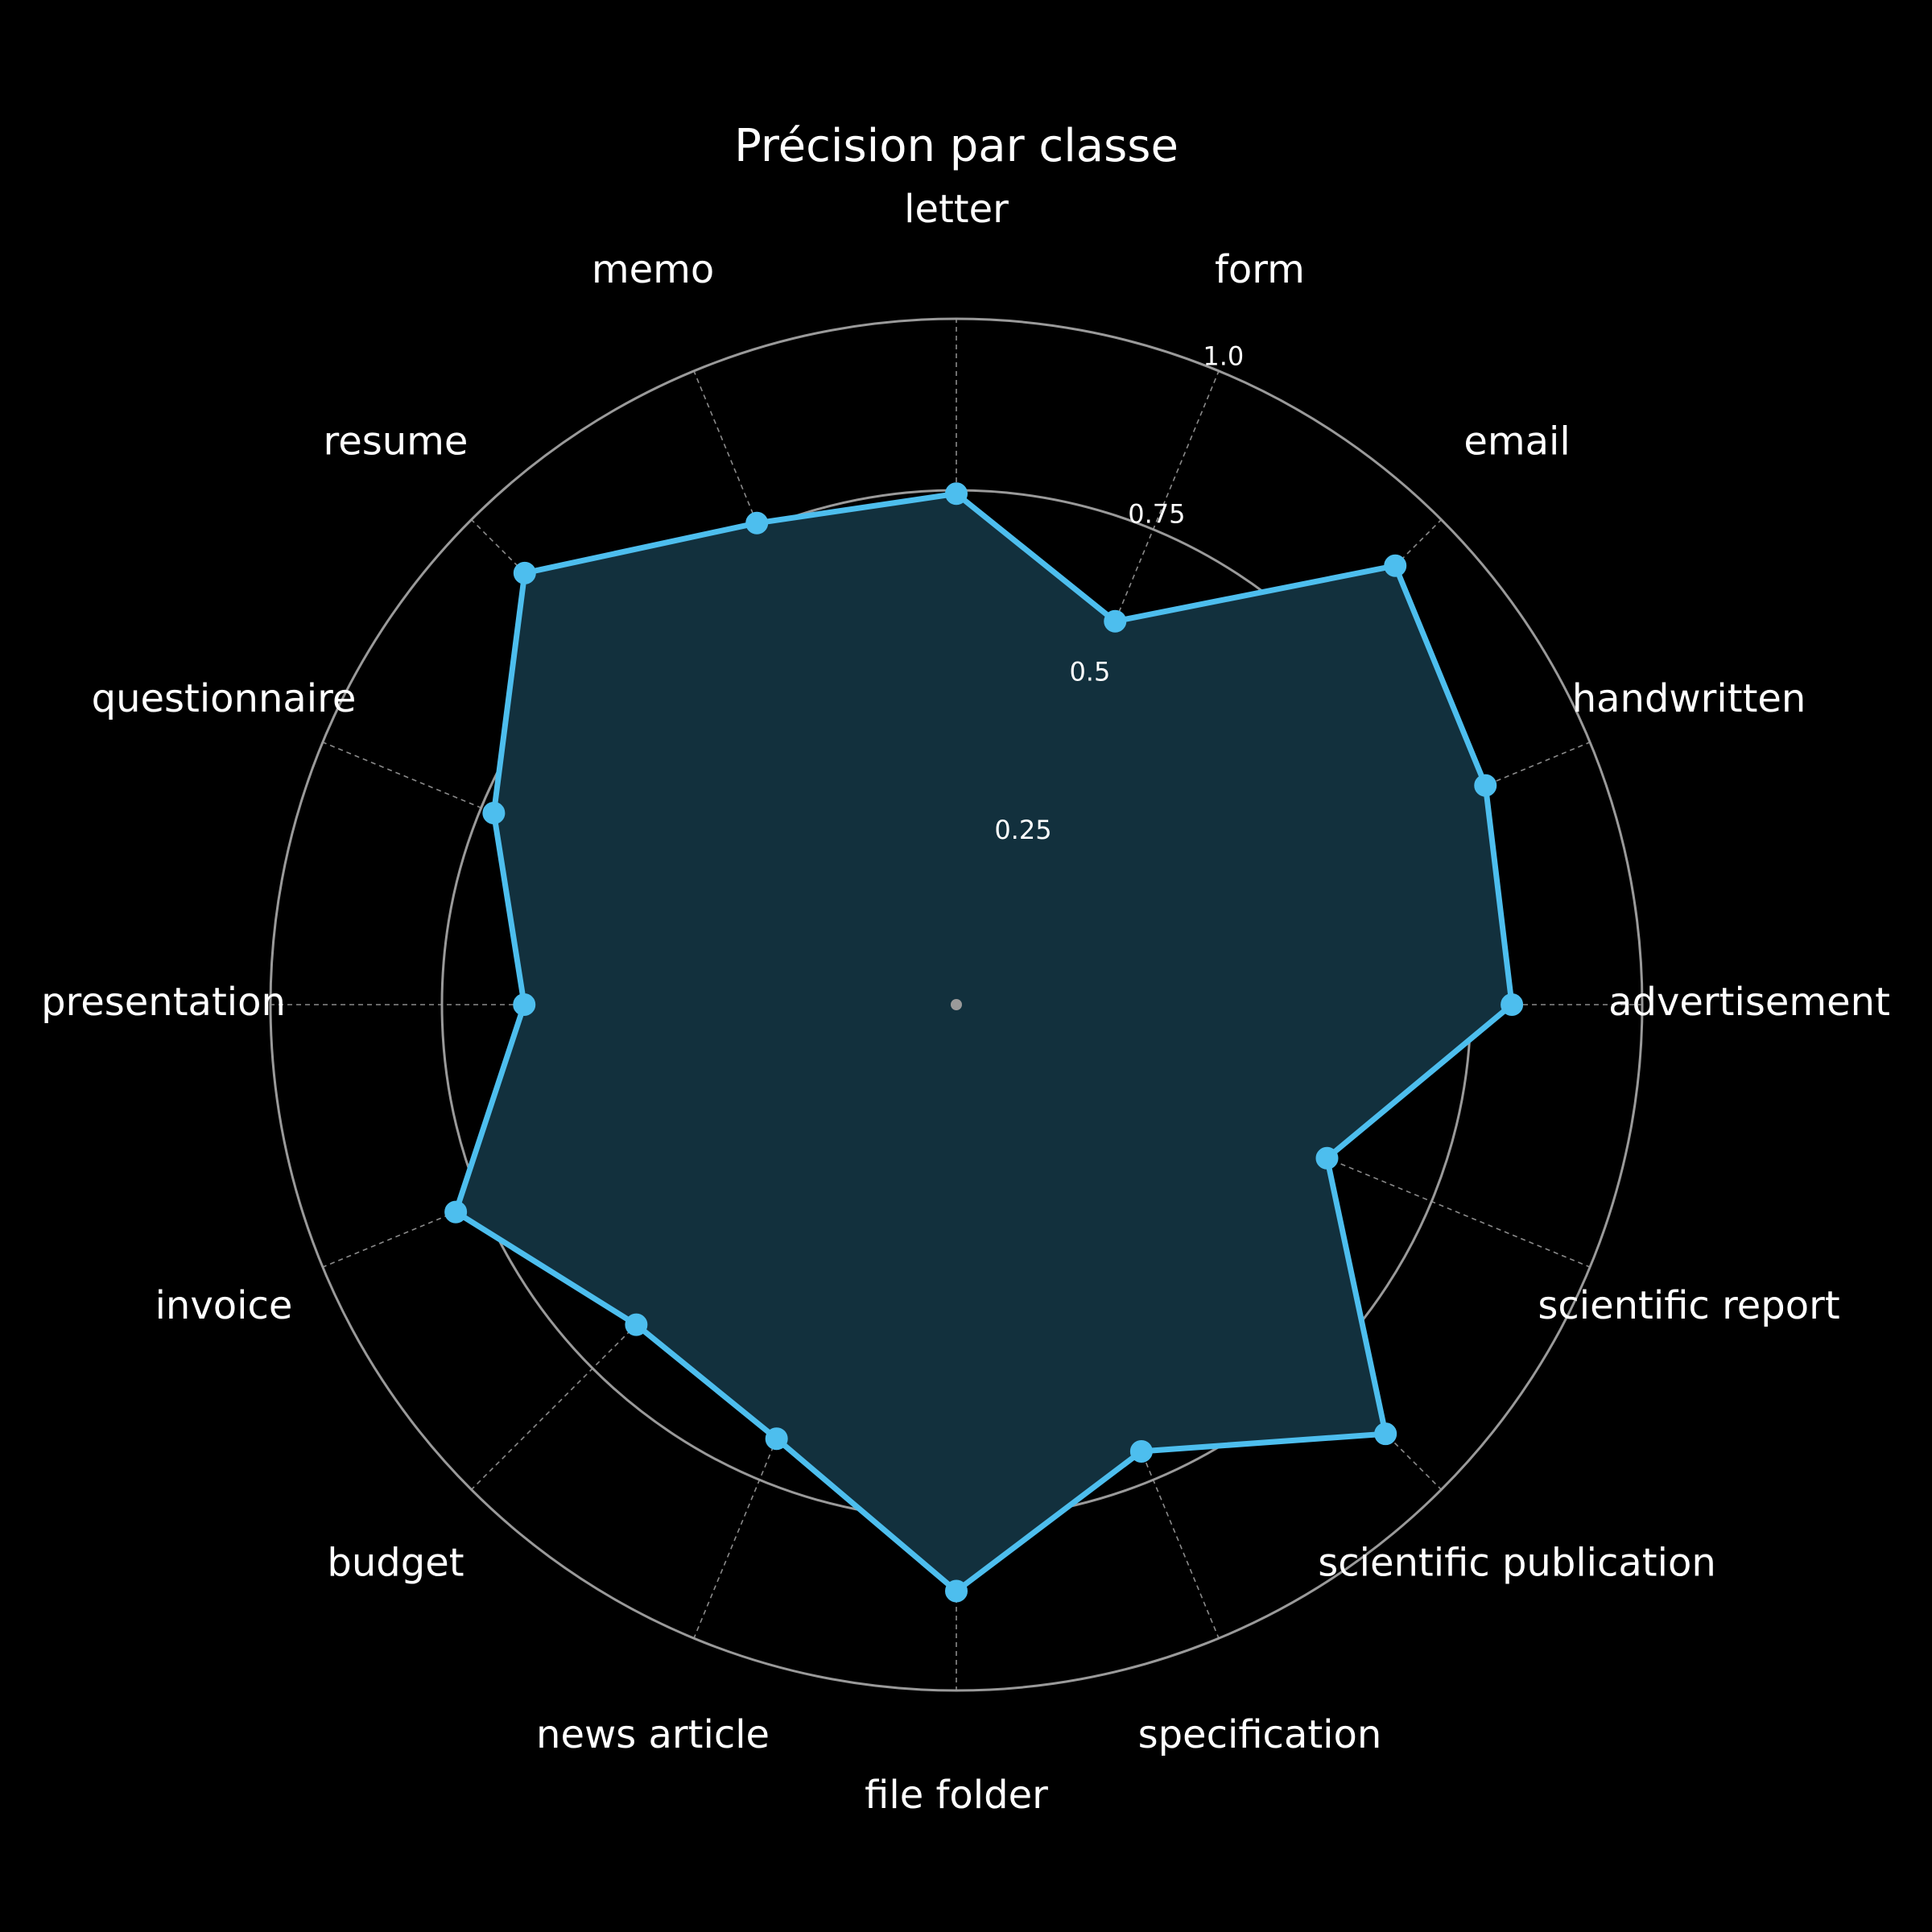 Image resolution: width=1932 pixels, height=1932 pixels. I want to click on spoke-invoice, so click(639, 1136).